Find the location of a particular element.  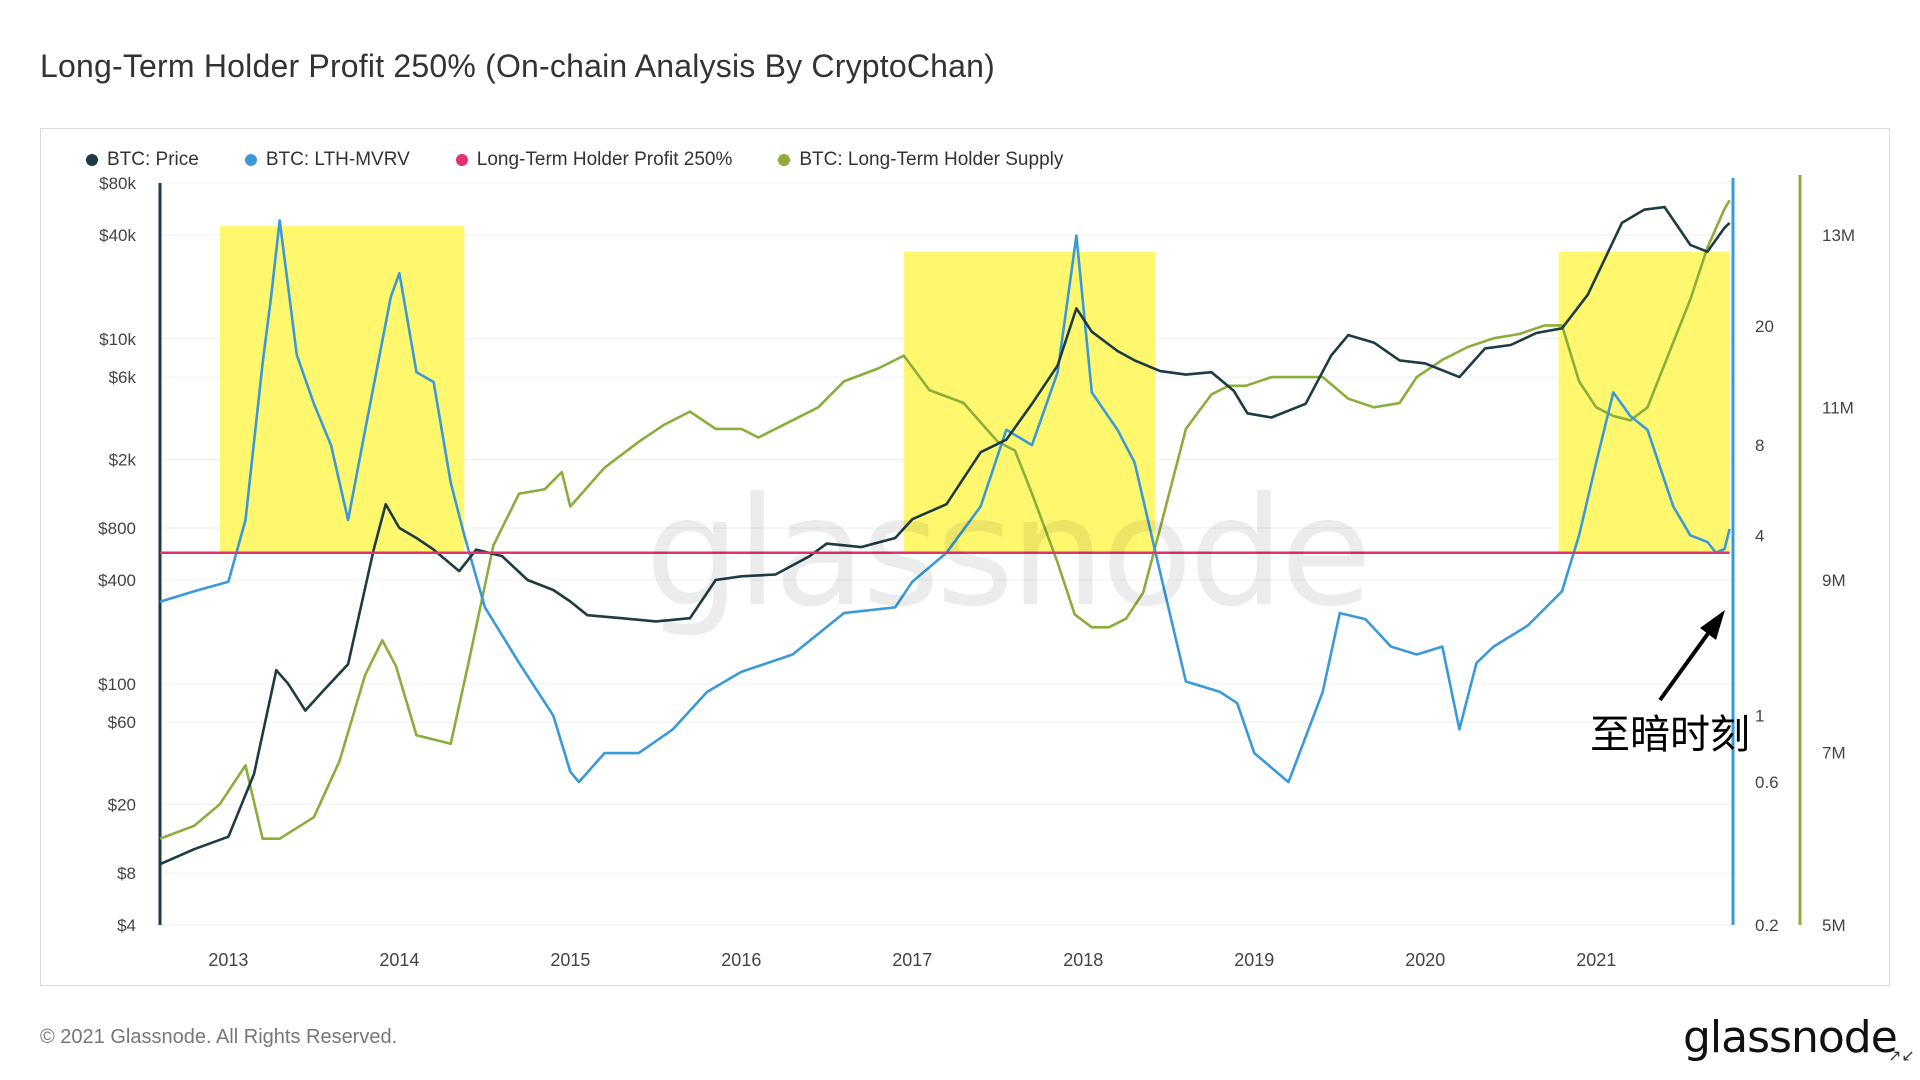

legend-item-profit-250: Long-Term Holder Profit 250% is located at coordinates (594, 160).